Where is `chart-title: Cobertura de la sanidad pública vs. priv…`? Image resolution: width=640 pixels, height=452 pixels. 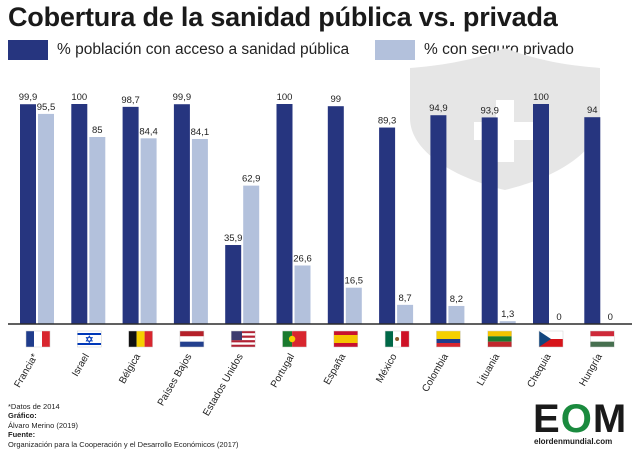
chart-title: Cobertura de la sanidad pública vs. priv… is located at coordinates (283, 17).